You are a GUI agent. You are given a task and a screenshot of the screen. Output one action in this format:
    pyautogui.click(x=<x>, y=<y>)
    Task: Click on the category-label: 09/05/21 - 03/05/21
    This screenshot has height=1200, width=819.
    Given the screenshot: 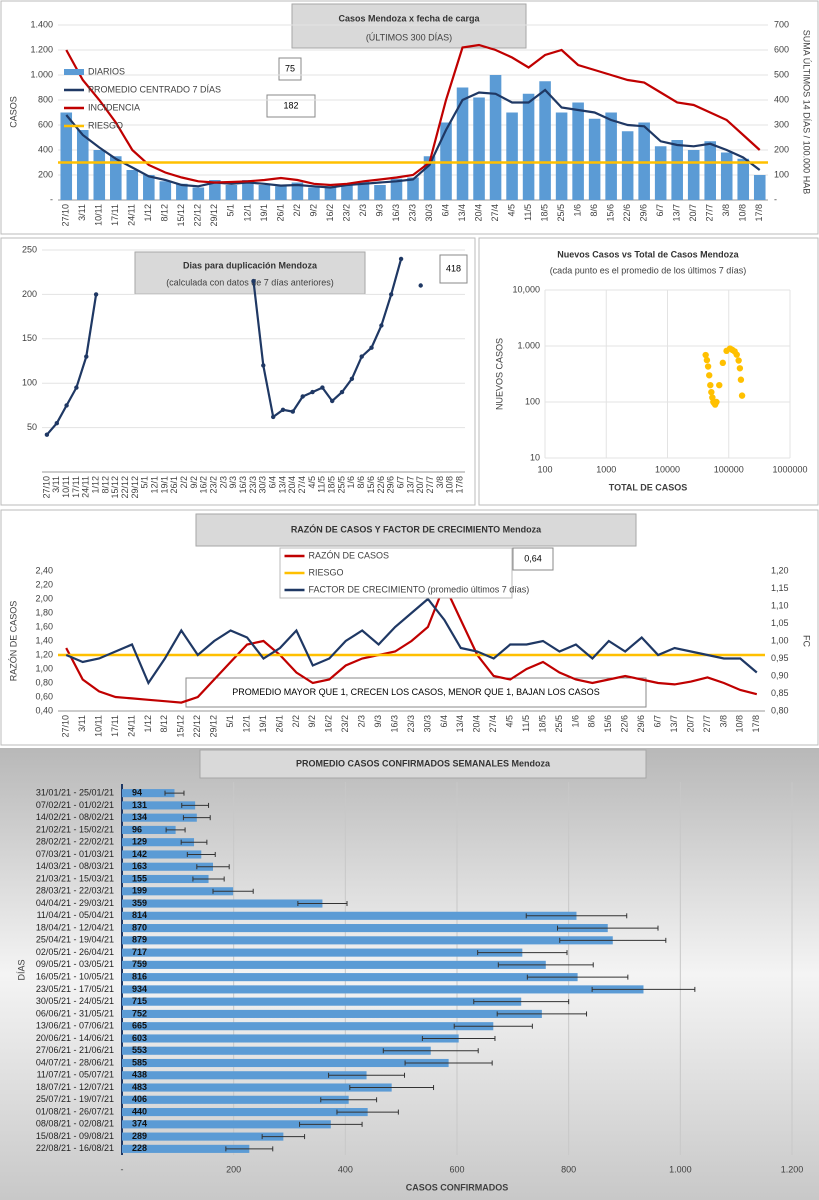 What is the action you would take?
    pyautogui.click(x=75, y=964)
    